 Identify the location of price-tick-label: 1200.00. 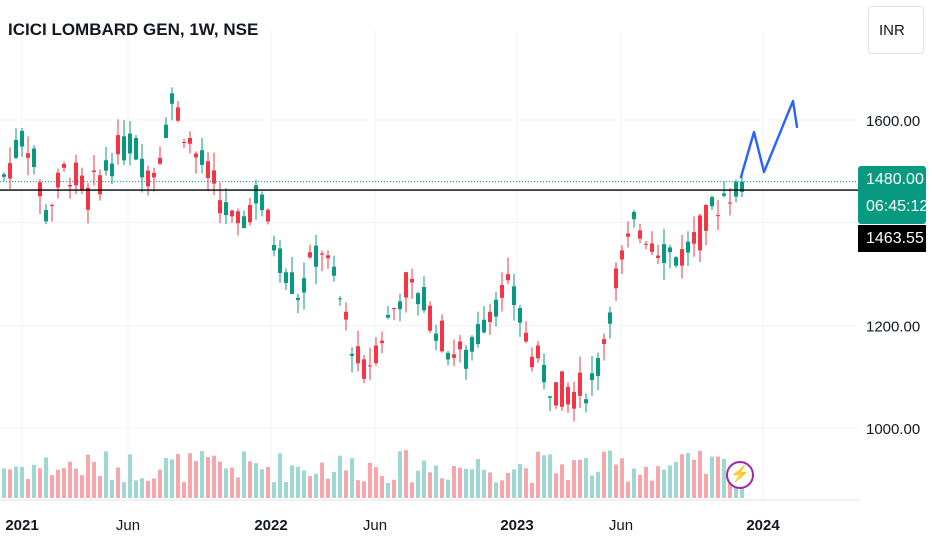
(893, 326).